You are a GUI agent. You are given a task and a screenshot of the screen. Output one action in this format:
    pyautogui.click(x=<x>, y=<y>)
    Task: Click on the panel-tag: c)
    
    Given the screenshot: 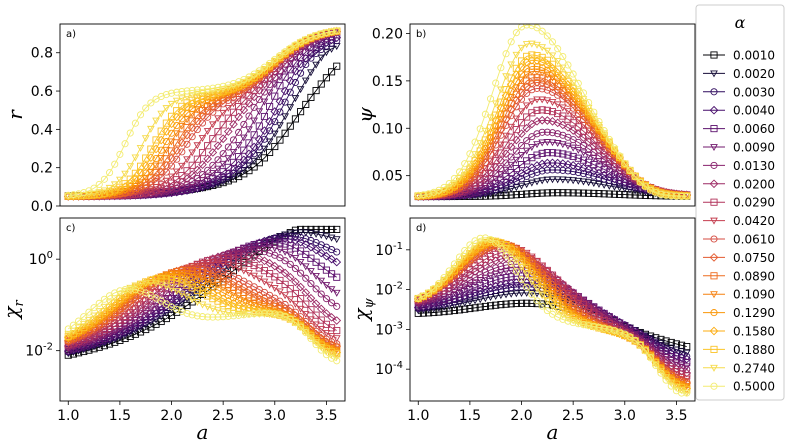 What is the action you would take?
    pyautogui.click(x=70, y=228)
    